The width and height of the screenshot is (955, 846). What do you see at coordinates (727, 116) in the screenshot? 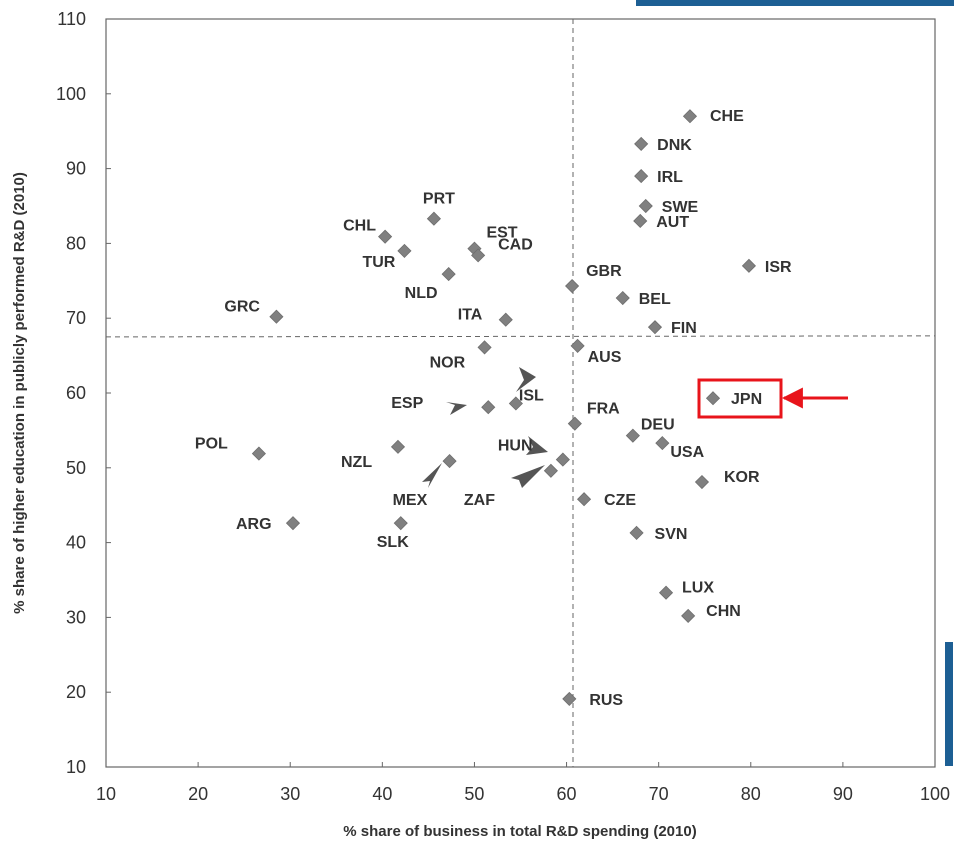
I see `point-label-che: CHE` at bounding box center [727, 116].